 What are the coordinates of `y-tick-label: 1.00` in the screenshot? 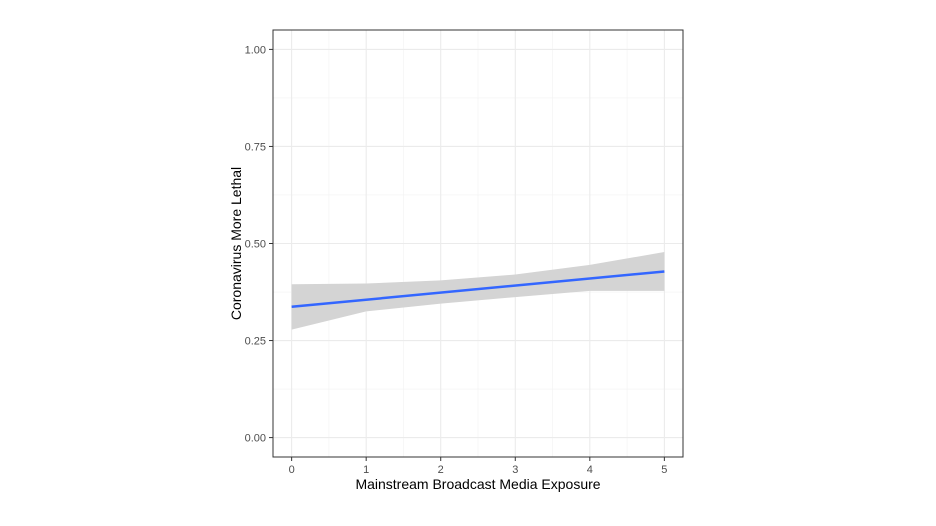 It's located at (255, 50).